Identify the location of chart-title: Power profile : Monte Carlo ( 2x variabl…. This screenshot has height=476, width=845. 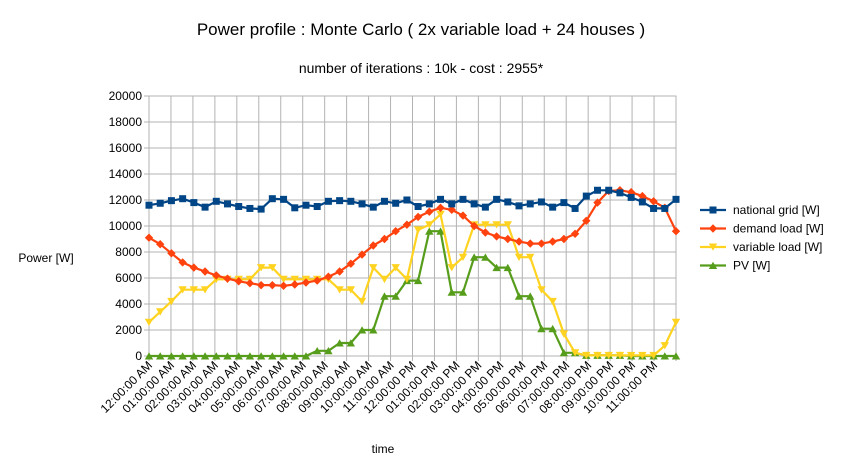
(421, 29).